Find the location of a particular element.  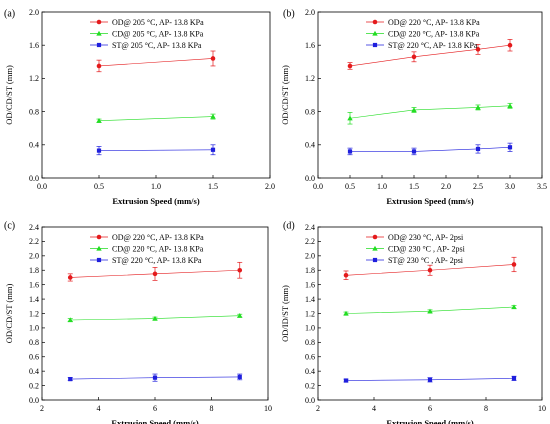

series-circle: OD@ 205 °C, AP- 13.8 KPa is located at coordinates (153, 45).